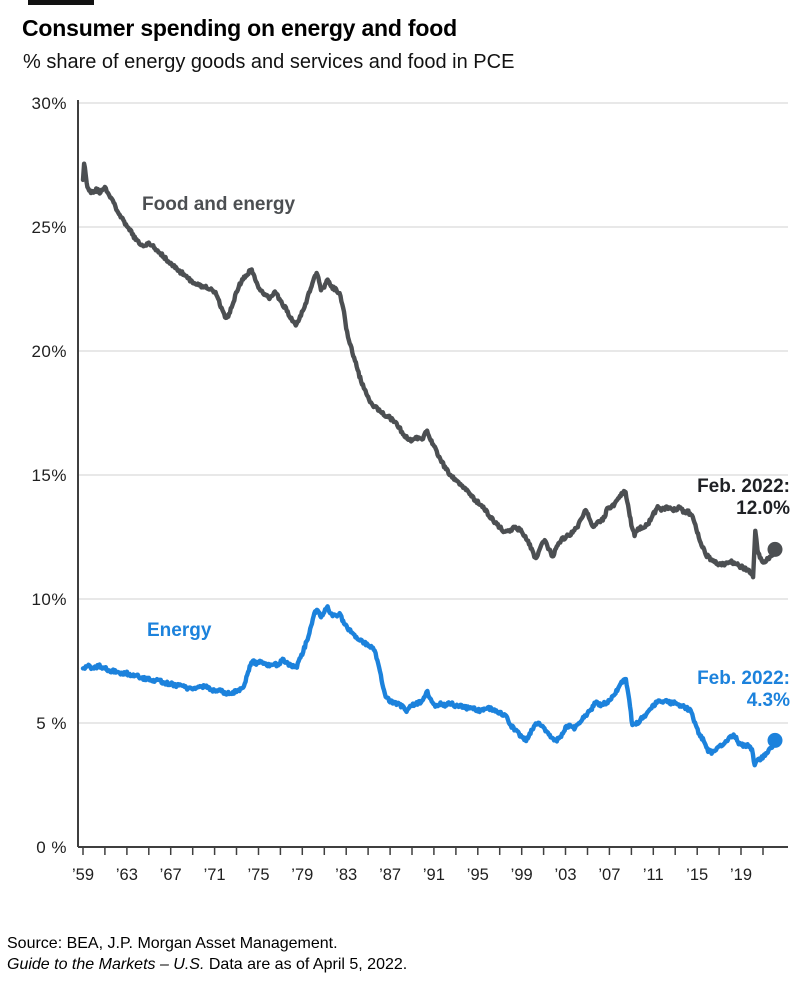 This screenshot has width=800, height=997. I want to click on x-axis-label-2007: ’07, so click(609, 875).